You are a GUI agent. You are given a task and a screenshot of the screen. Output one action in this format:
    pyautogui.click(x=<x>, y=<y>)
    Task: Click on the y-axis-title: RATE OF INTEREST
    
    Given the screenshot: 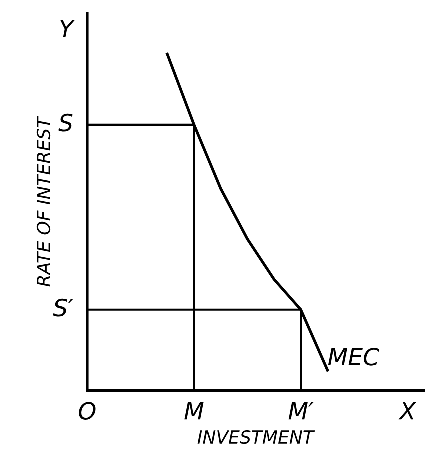 What is the action you would take?
    pyautogui.click(x=43, y=201)
    